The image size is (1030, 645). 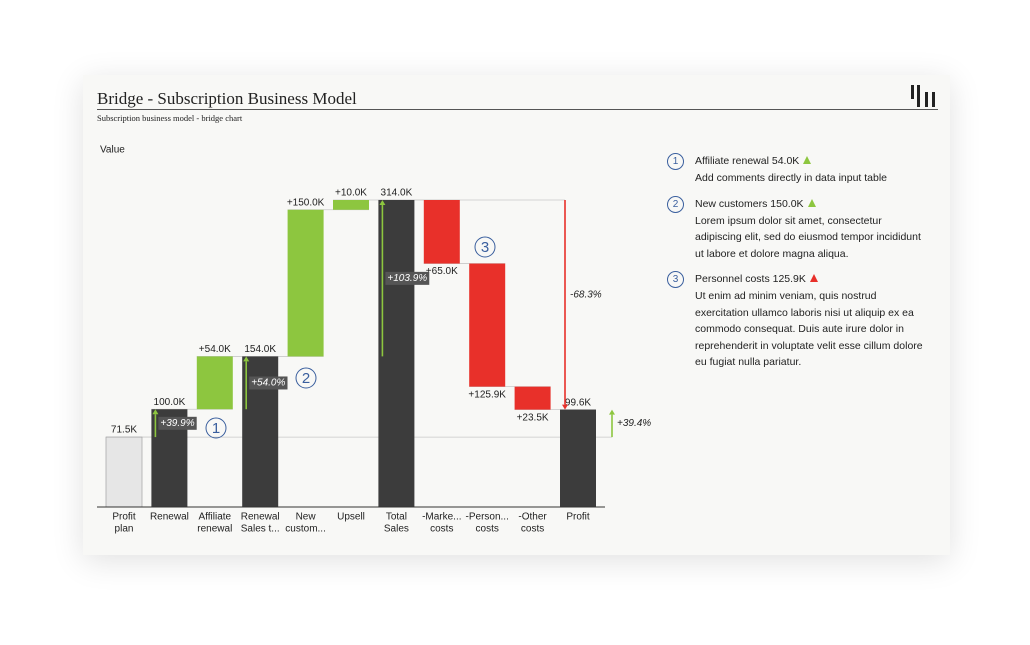 I want to click on note-title: Personnel costs 125.9K, so click(x=750, y=279).